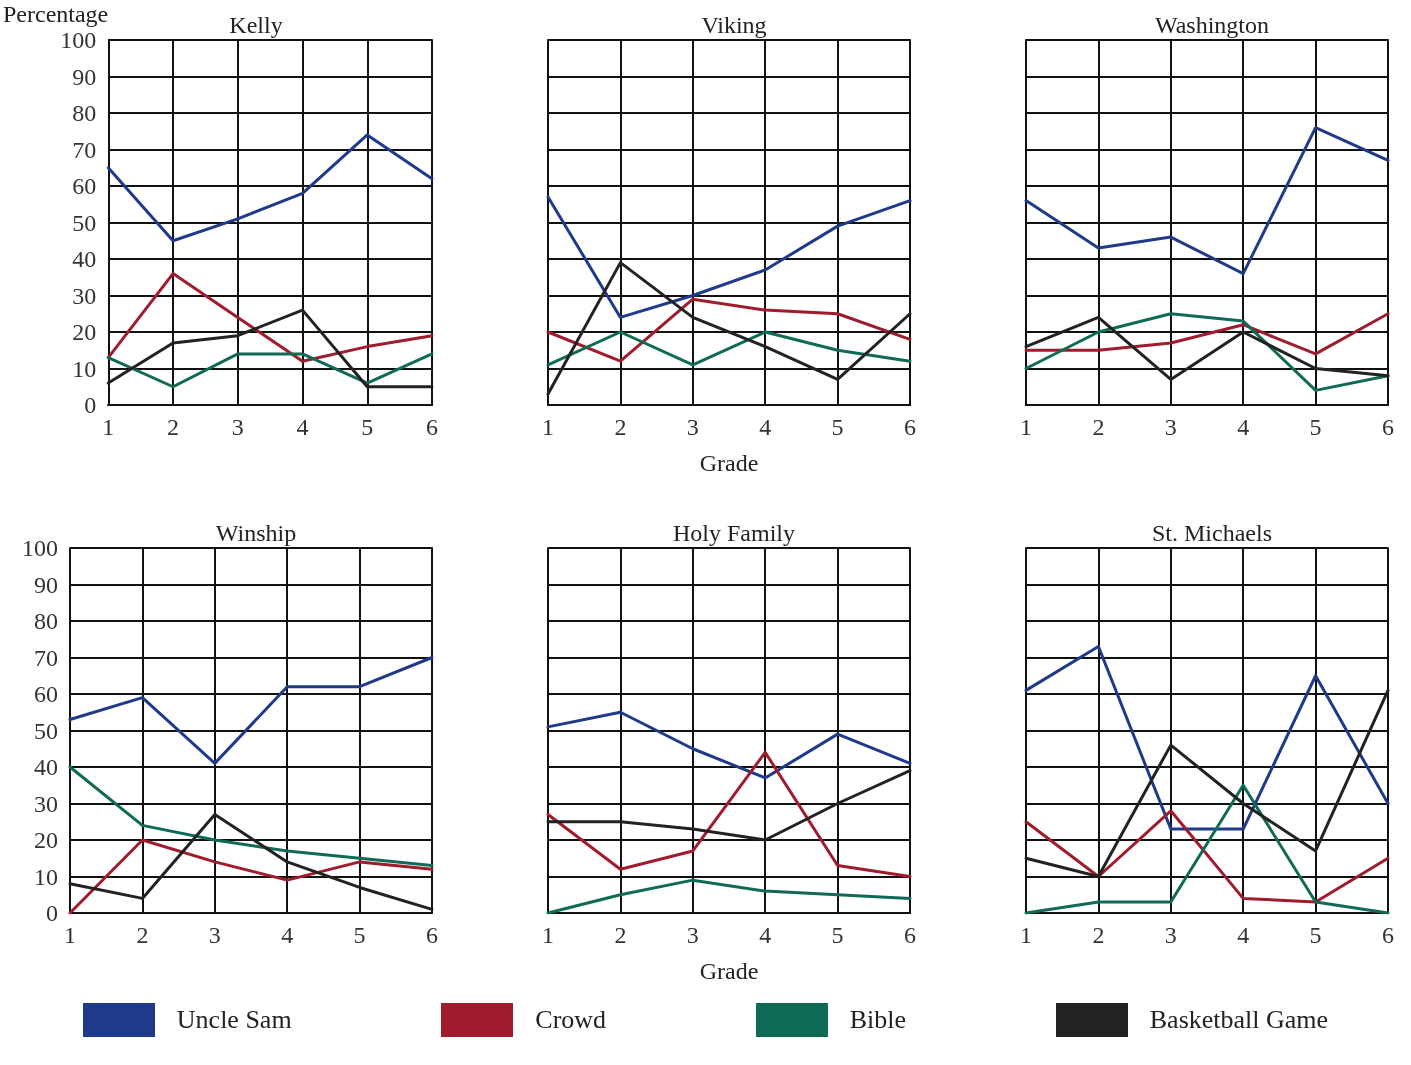  I want to click on legend-label: Uncle Sam, so click(234, 1020).